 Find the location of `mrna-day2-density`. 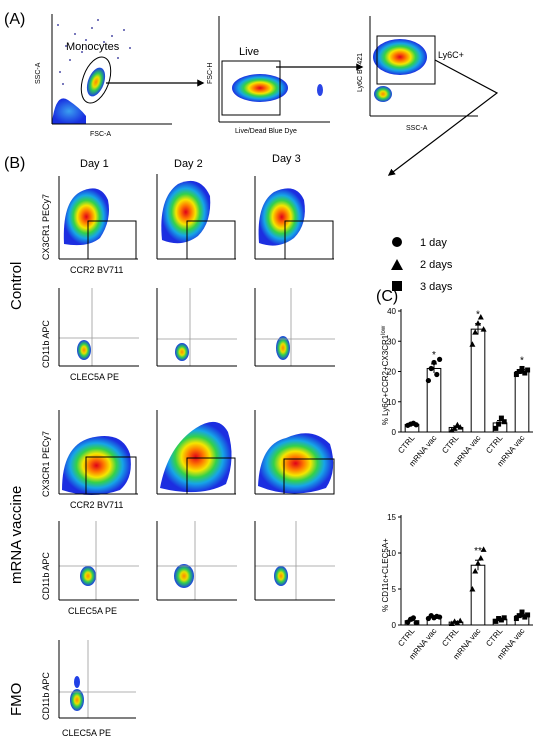

mrna-day2-density is located at coordinates (196, 457).